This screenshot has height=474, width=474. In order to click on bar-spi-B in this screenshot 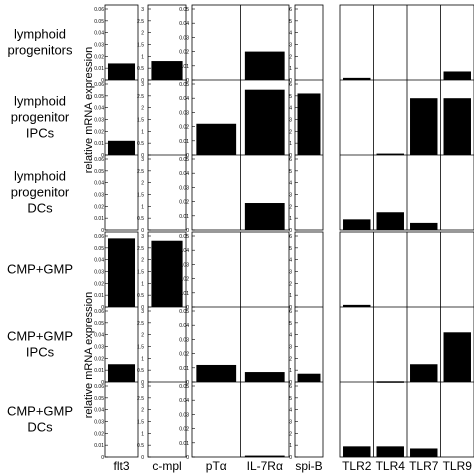, I will do `click(309, 377)`.